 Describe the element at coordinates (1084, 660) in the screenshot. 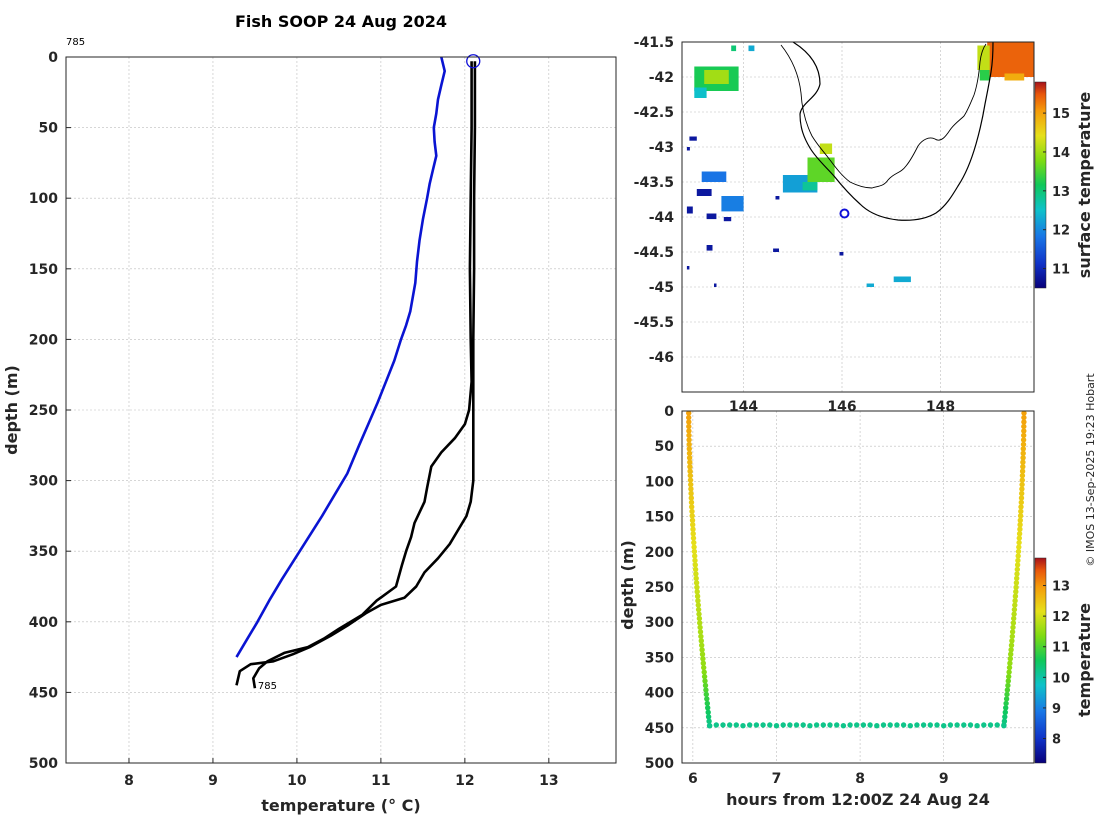

I see `temperature-colorbar-label: temperature` at that location.